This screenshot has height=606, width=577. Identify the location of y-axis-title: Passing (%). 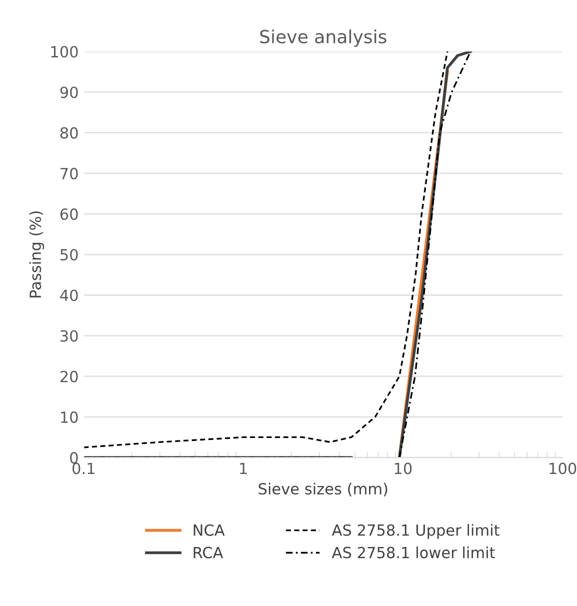
(36, 254).